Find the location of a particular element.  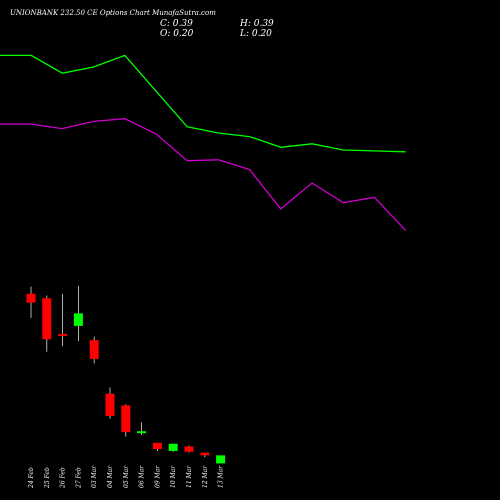

close-value: C: 0.39 is located at coordinates (176, 24).